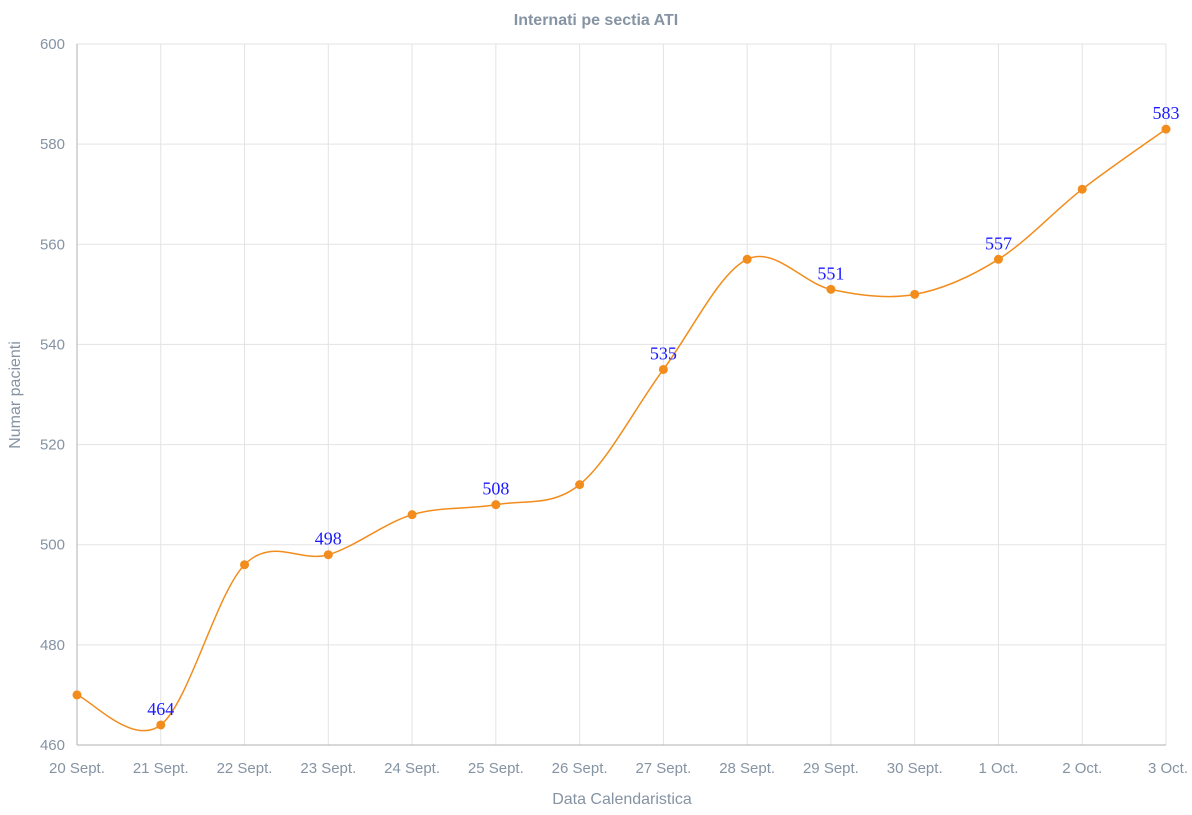  Describe the element at coordinates (747, 768) in the screenshot. I see `x-tick-label: 28 Sept.` at that location.